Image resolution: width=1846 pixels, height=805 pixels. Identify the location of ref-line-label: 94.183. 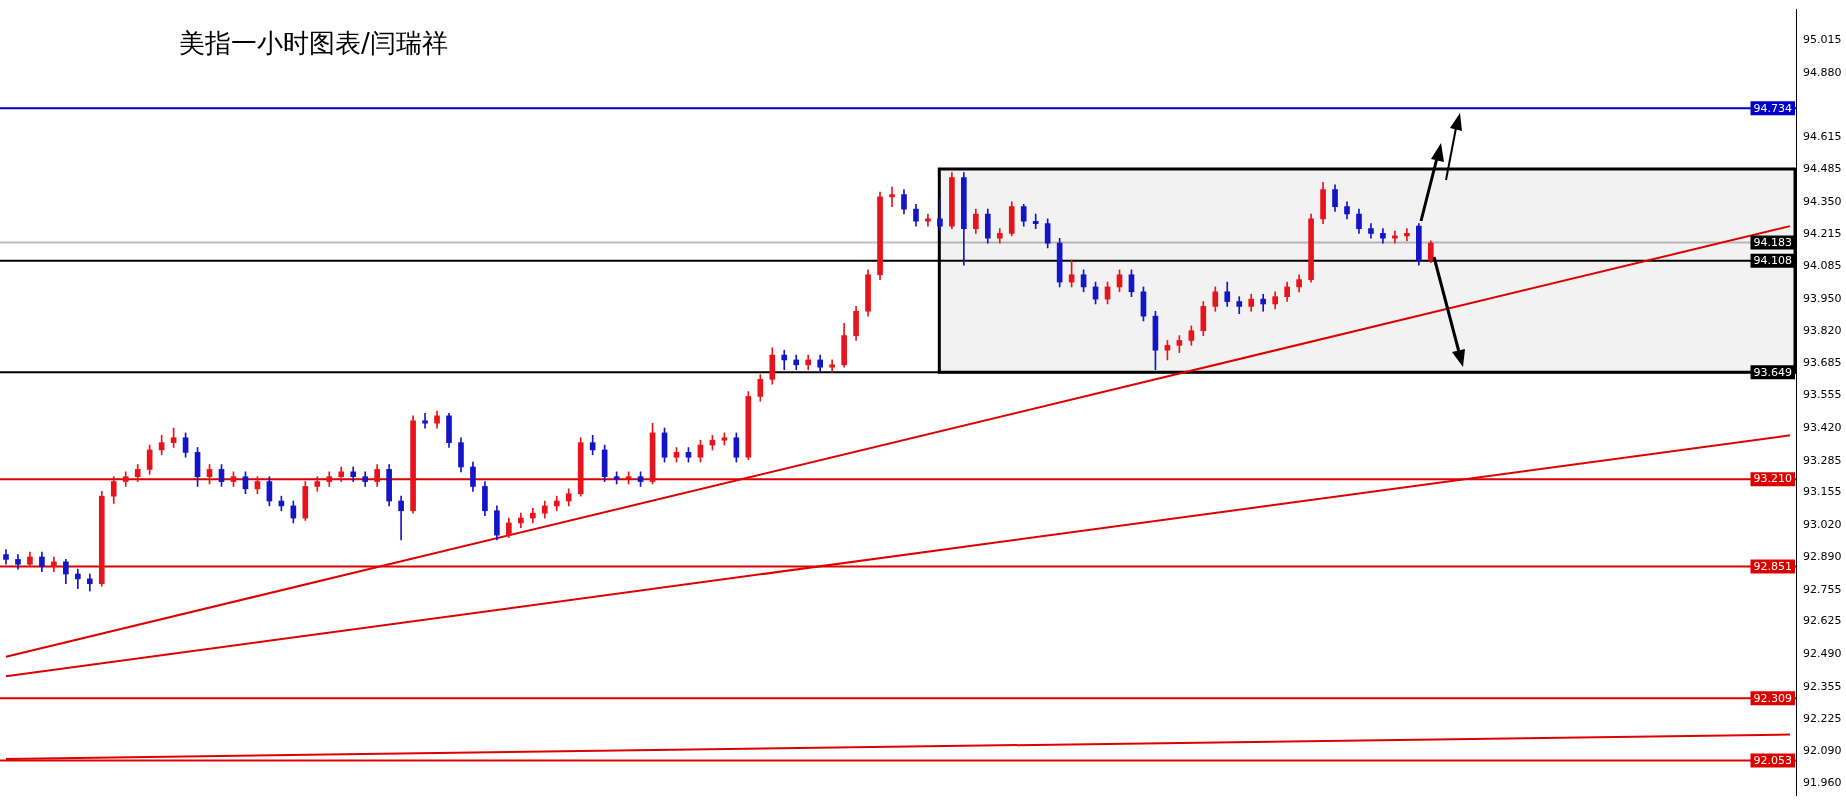
(1772, 242).